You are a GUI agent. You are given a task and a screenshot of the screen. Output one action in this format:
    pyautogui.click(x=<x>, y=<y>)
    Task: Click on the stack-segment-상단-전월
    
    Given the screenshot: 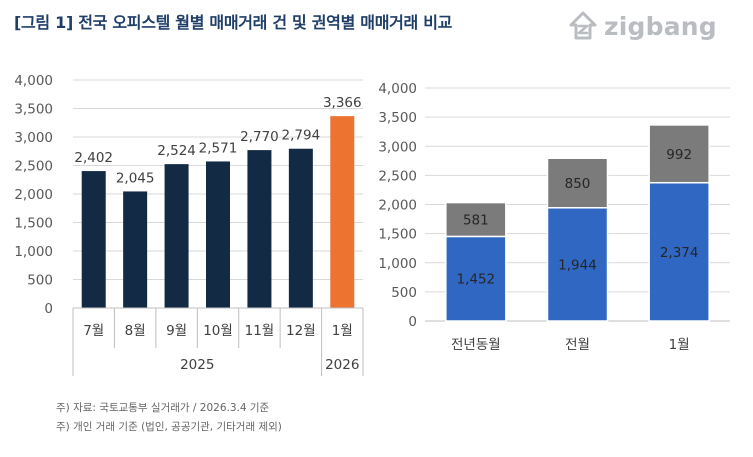 What is the action you would take?
    pyautogui.click(x=577, y=183)
    